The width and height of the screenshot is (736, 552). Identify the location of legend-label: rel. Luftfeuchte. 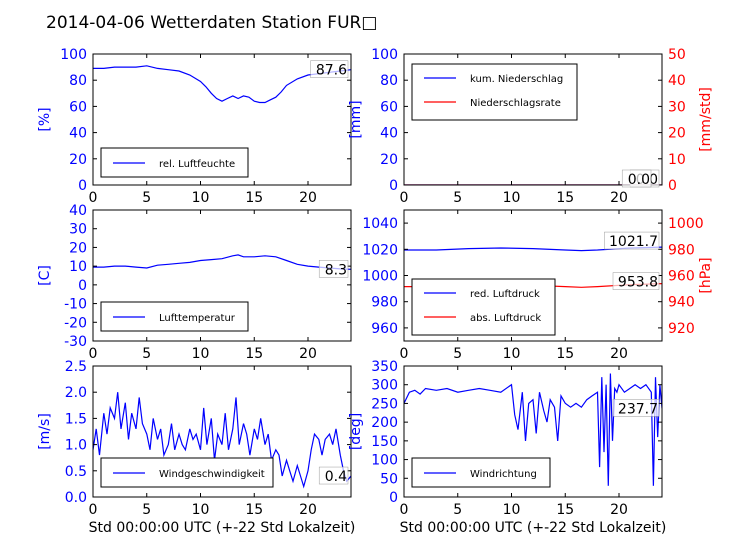
(197, 164).